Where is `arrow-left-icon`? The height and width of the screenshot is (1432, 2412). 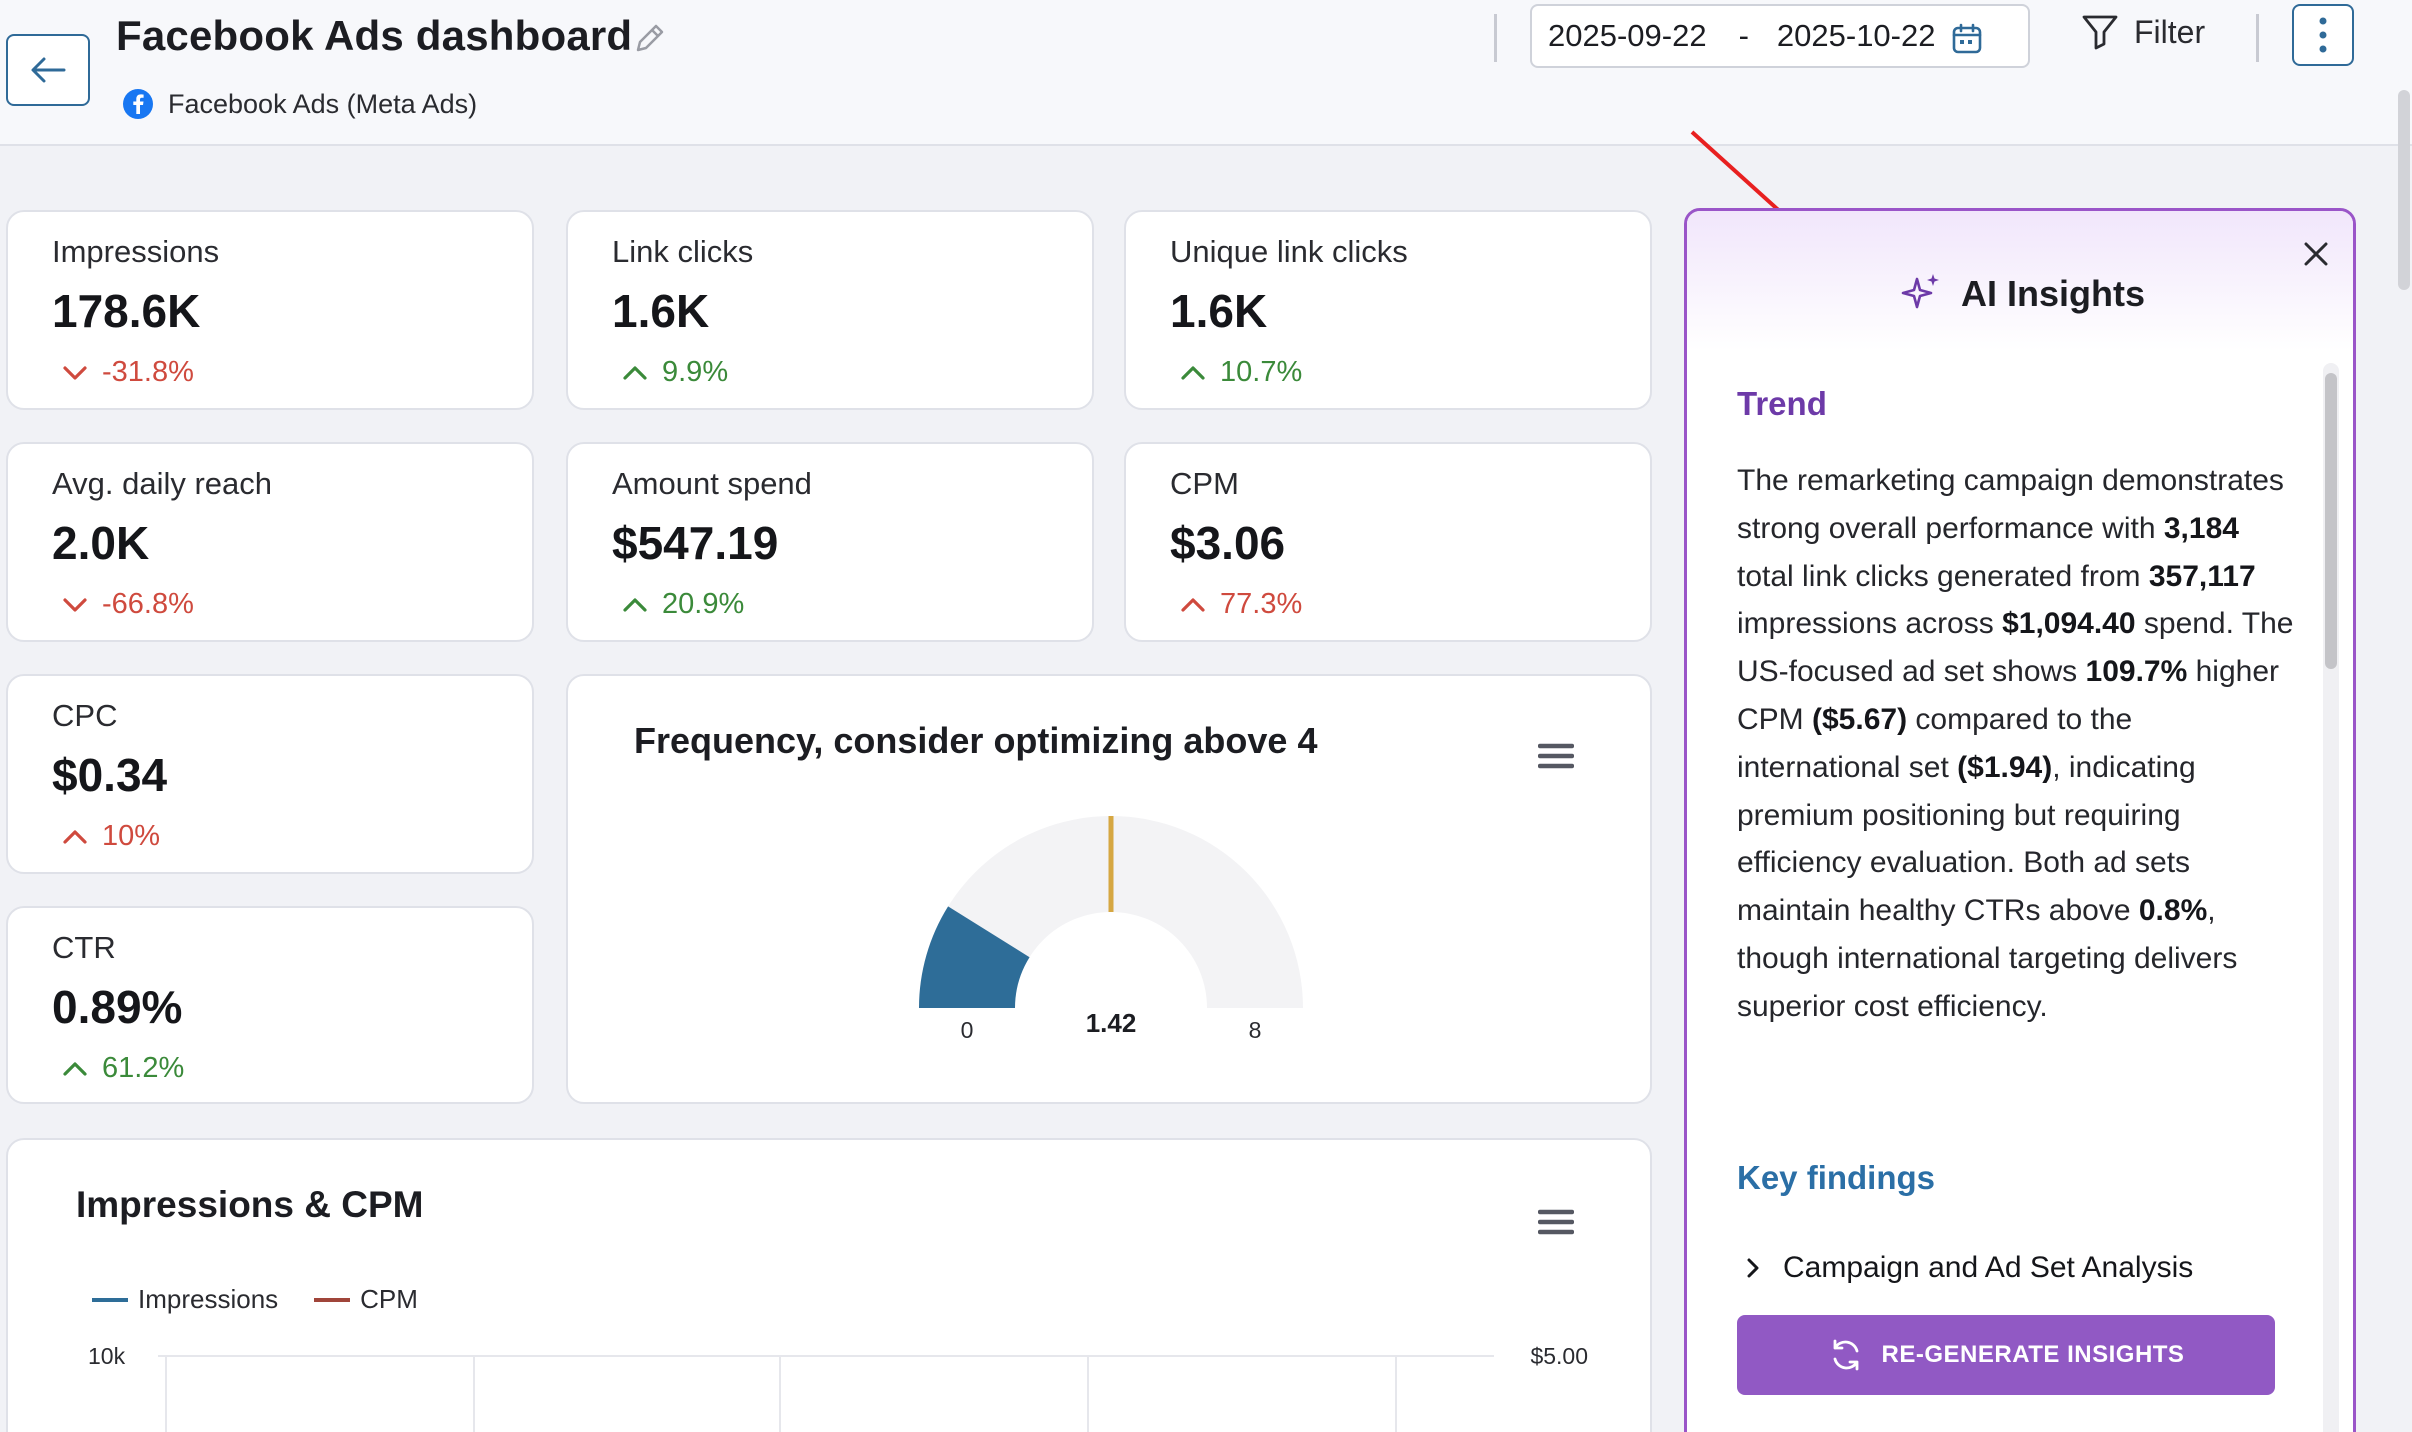 arrow-left-icon is located at coordinates (48, 70).